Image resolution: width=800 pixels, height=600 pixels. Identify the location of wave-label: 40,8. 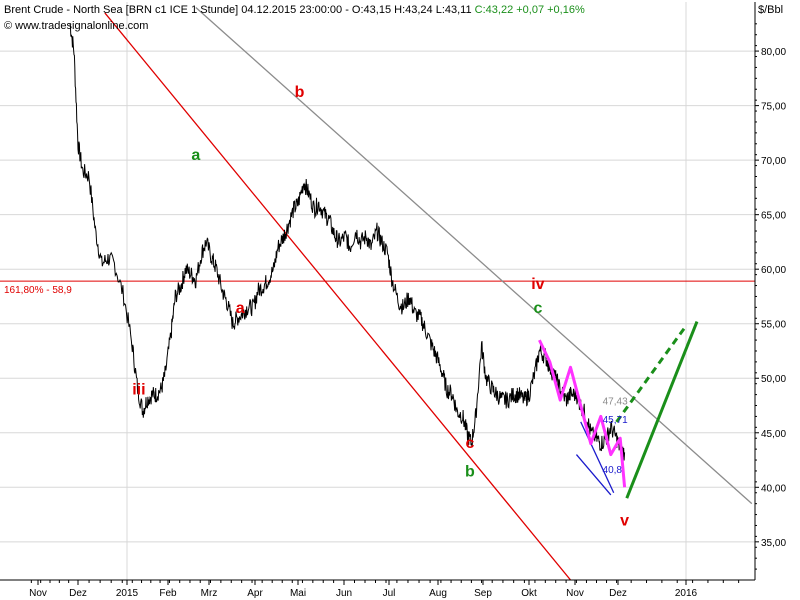
(613, 470).